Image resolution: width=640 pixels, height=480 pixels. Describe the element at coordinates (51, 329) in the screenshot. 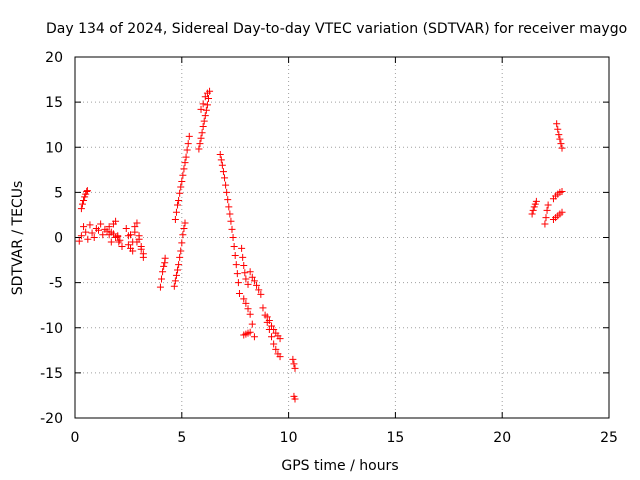

I see `y-tick-label: -10` at that location.